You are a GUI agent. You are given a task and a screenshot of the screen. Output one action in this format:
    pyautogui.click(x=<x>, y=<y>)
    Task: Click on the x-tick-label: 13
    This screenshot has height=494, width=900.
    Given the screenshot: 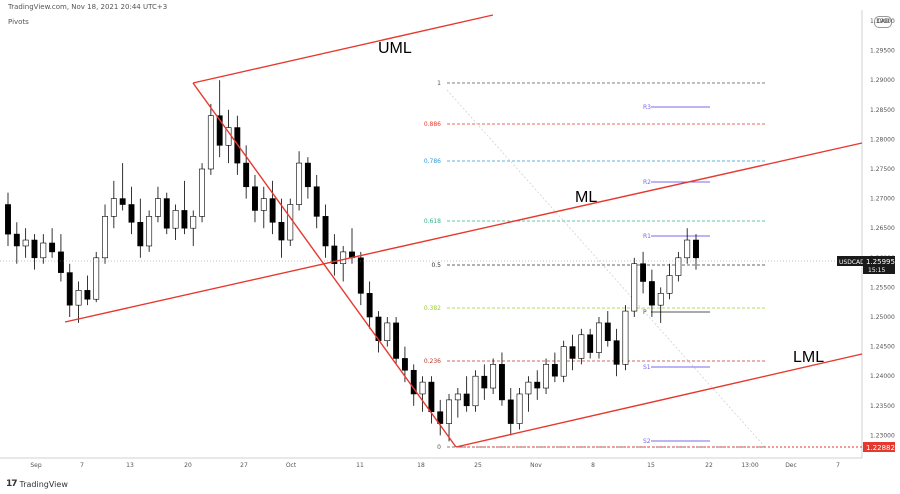 What is the action you would take?
    pyautogui.click(x=130, y=465)
    